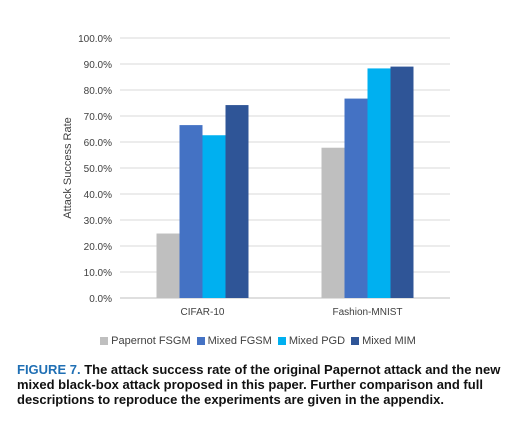 The width and height of the screenshot is (516, 436). I want to click on legend-label: Mixed FGSM, so click(239, 341).